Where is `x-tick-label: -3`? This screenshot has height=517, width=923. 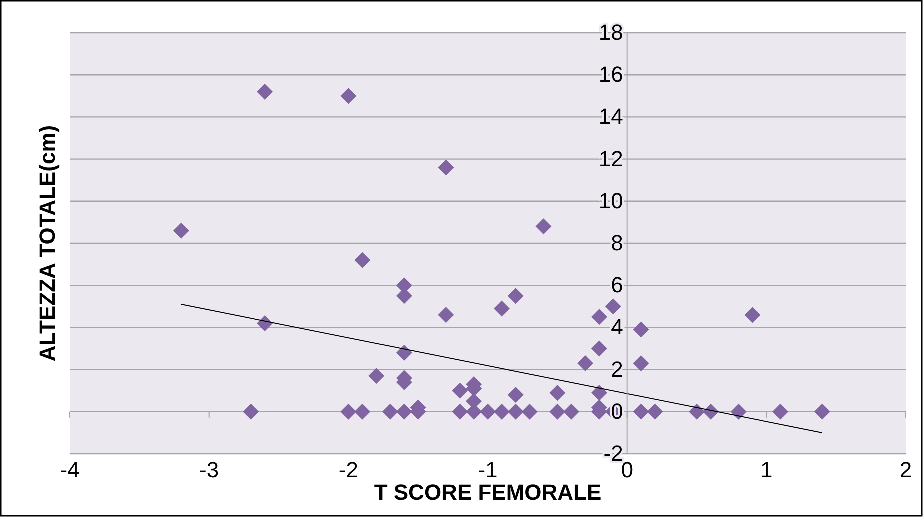
x-tick-label: -3 is located at coordinates (210, 470).